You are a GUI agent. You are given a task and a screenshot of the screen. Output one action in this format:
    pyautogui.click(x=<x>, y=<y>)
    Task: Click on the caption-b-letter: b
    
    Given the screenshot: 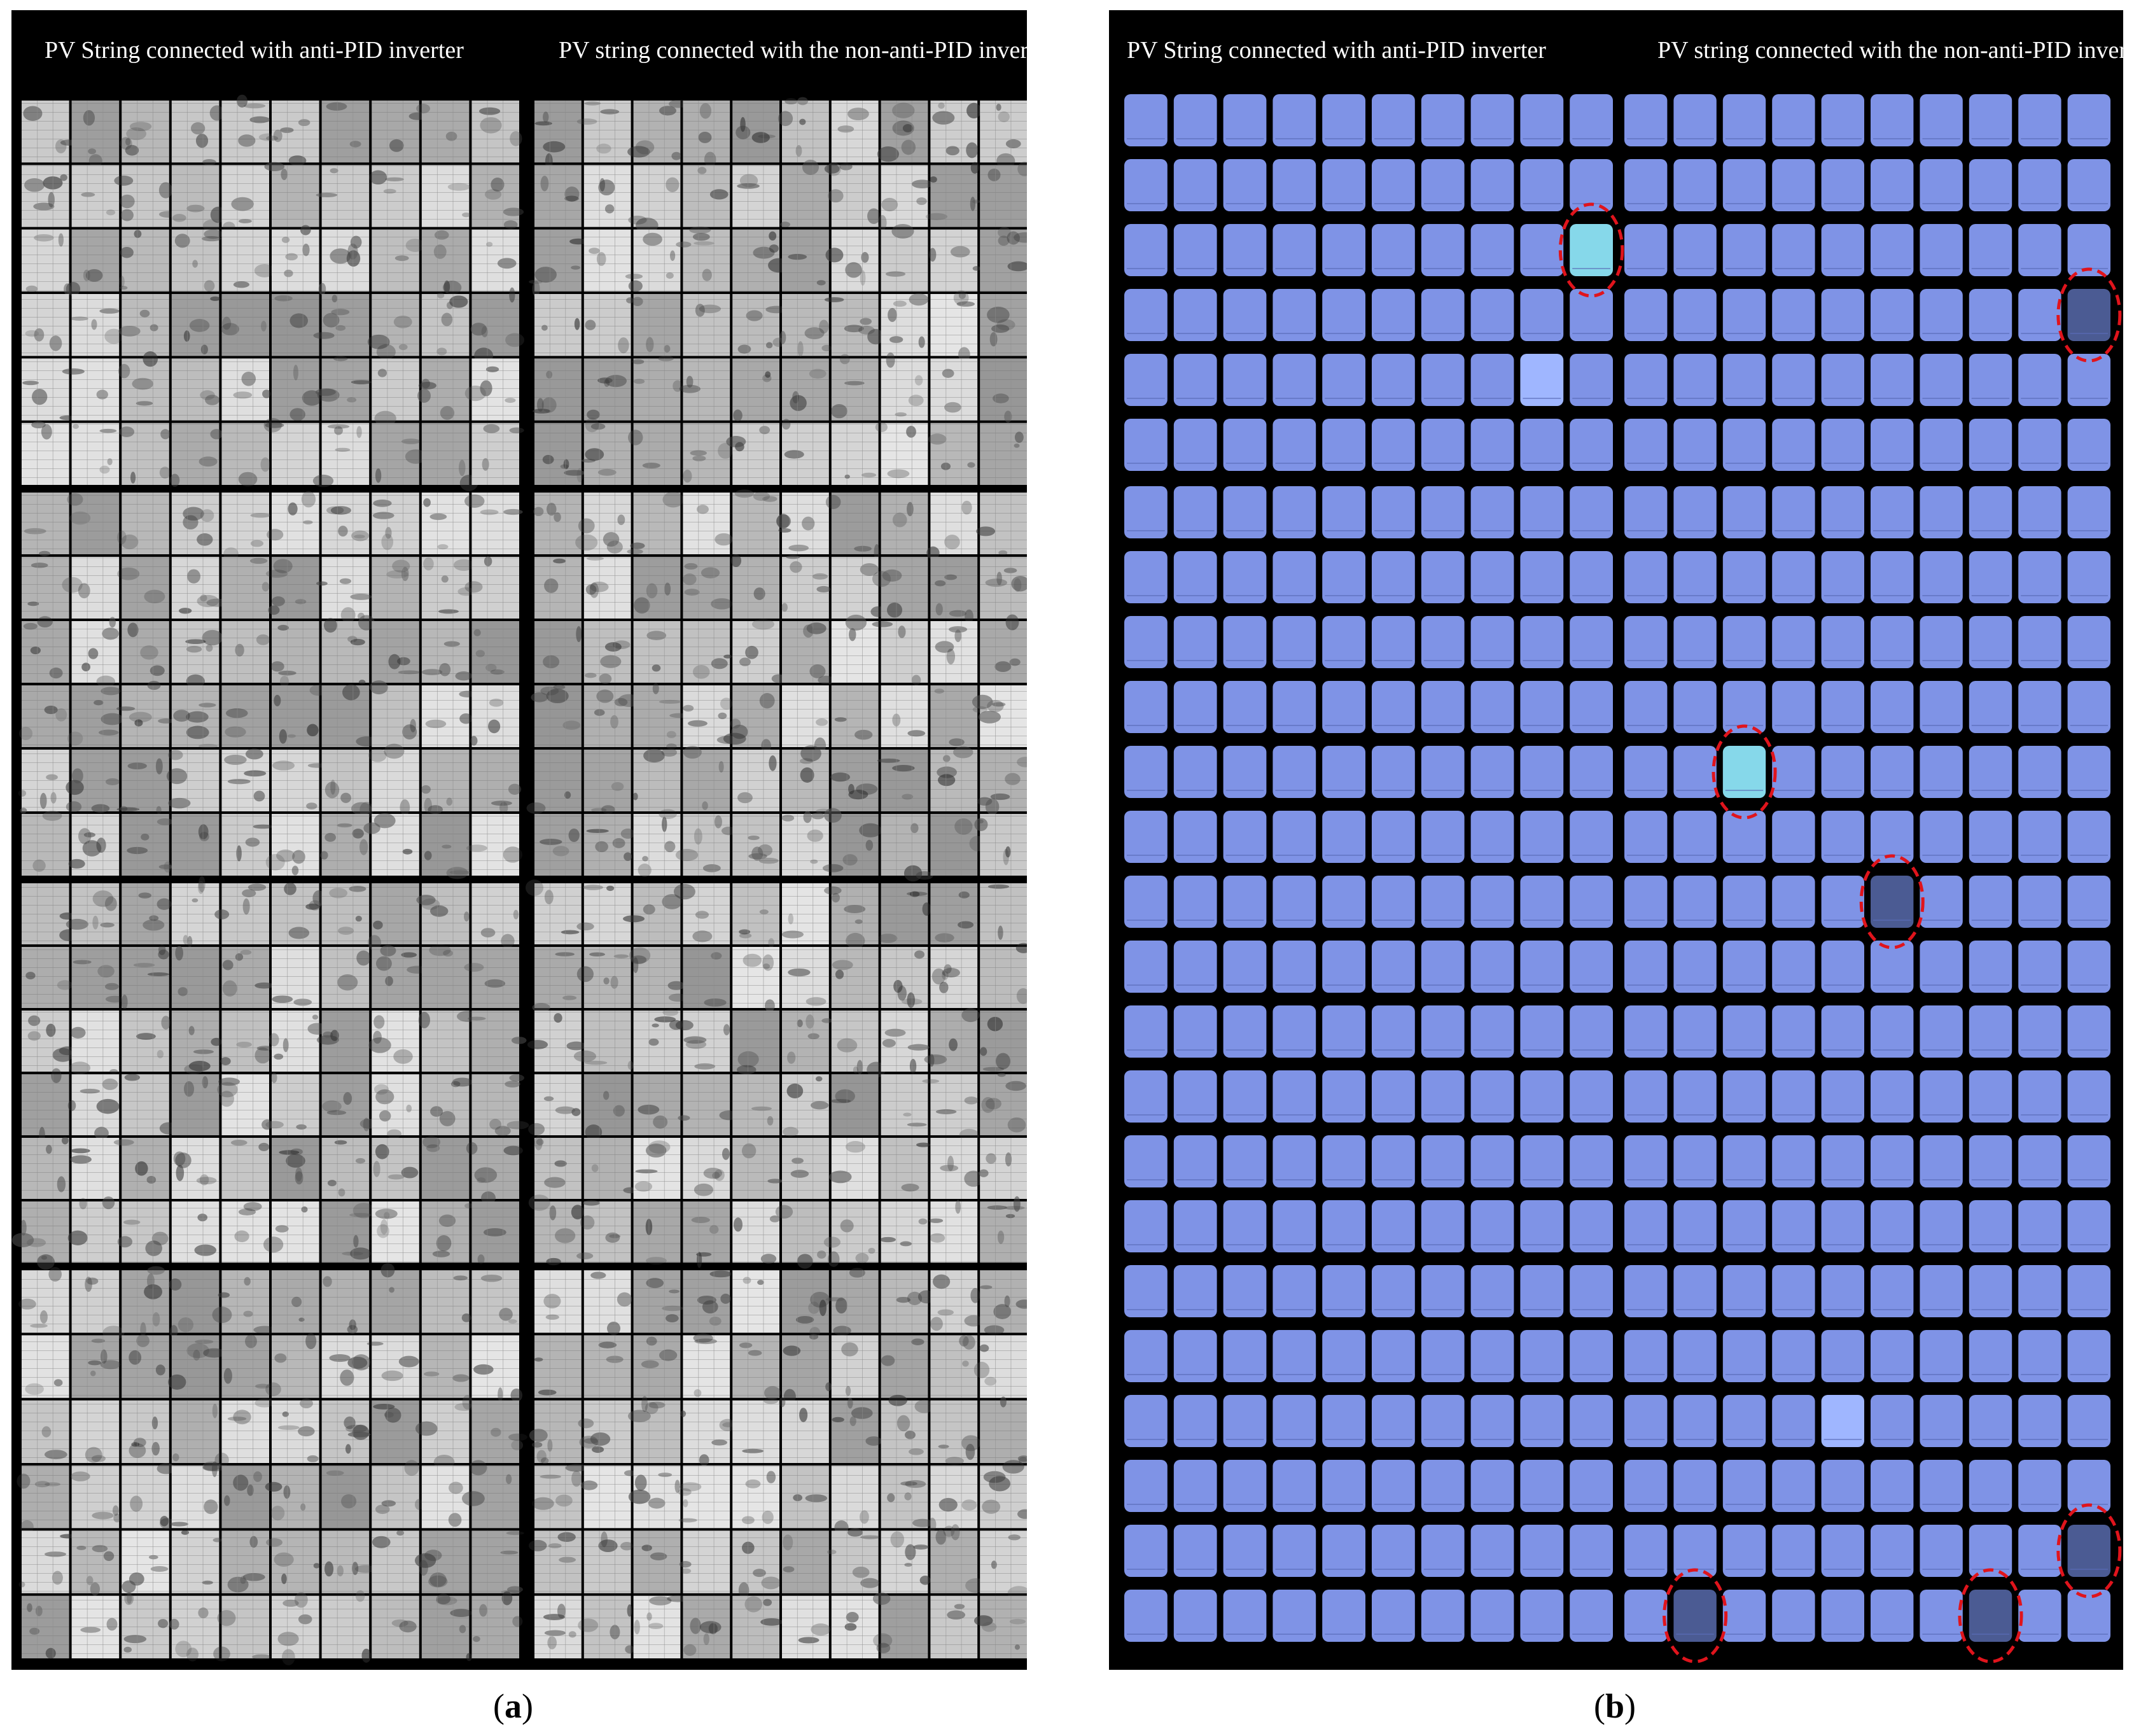 What is the action you would take?
    pyautogui.click(x=1615, y=1706)
    